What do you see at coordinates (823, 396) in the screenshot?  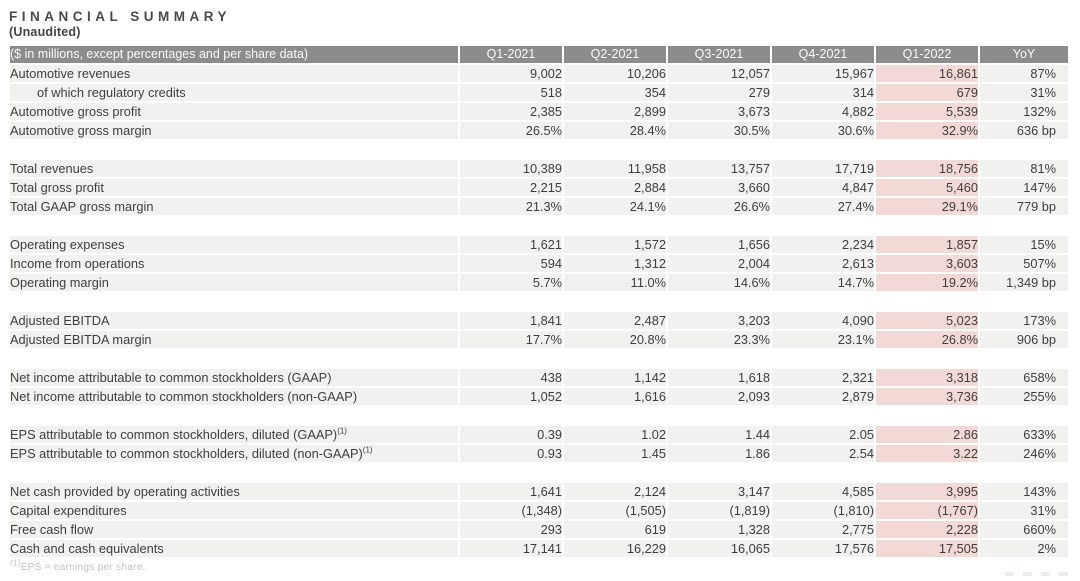 I see `cell-q4-2021: 2,879` at bounding box center [823, 396].